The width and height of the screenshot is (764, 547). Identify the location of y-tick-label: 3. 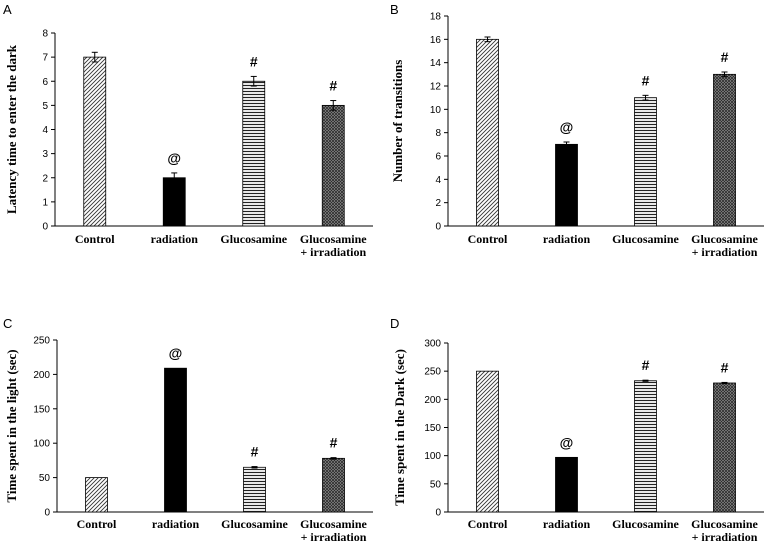
(45, 154).